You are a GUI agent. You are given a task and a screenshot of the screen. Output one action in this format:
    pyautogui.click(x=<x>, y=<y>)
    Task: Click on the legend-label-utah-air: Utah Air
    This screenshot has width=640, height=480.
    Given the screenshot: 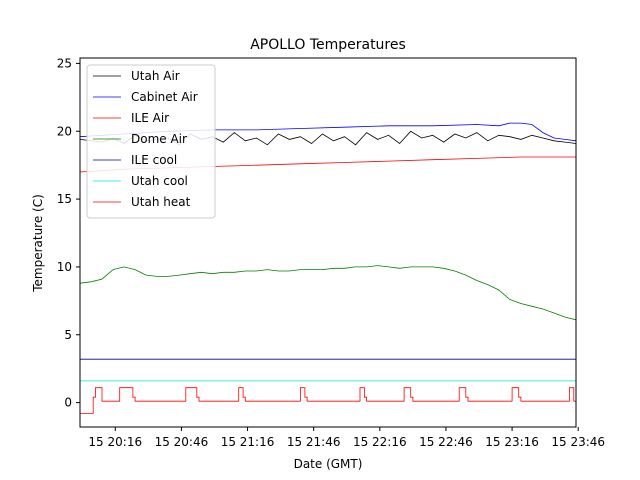 What is the action you would take?
    pyautogui.click(x=155, y=76)
    